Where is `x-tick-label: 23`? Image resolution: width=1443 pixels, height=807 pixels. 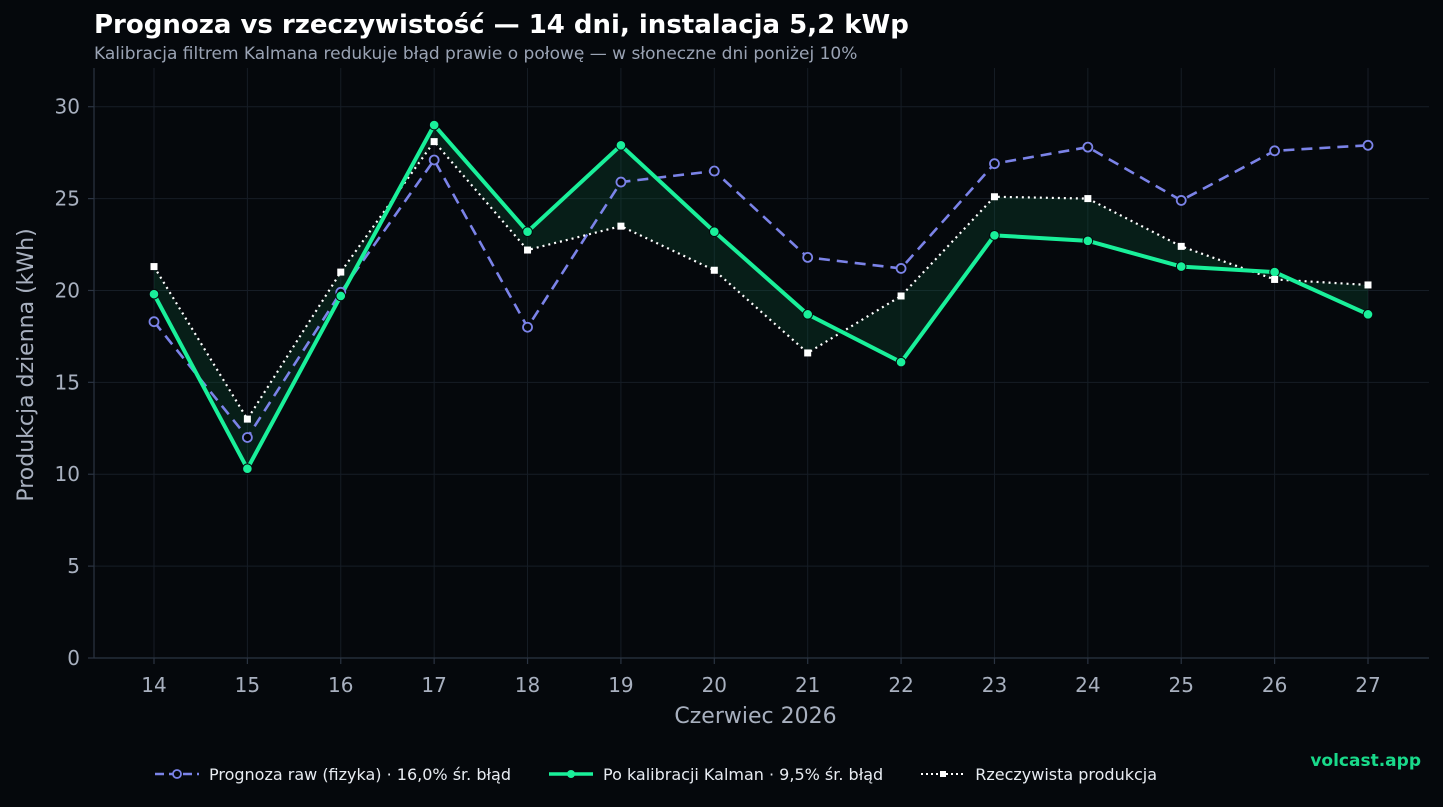 x-tick-label: 23 is located at coordinates (994, 685).